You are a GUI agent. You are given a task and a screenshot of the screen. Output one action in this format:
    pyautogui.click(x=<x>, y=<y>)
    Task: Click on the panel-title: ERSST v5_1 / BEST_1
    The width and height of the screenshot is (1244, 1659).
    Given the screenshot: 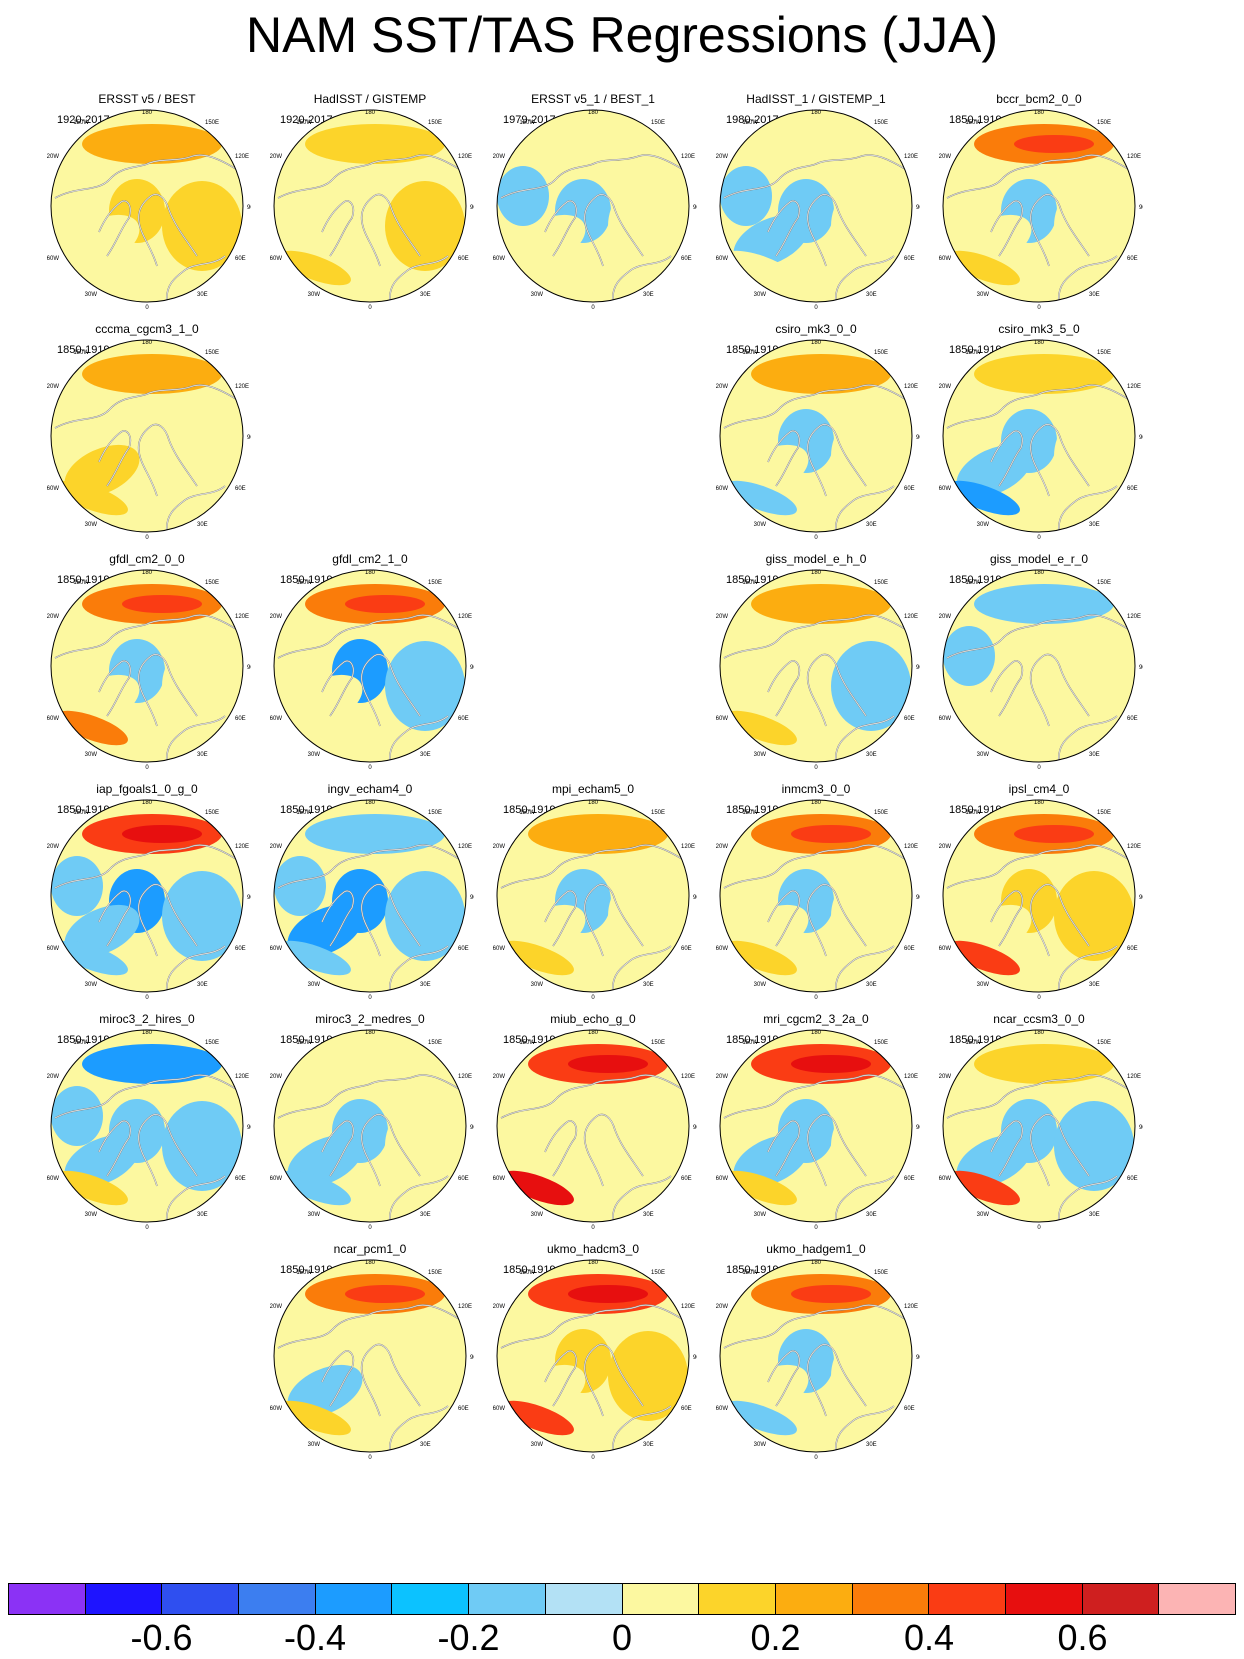 What is the action you would take?
    pyautogui.click(x=593, y=99)
    